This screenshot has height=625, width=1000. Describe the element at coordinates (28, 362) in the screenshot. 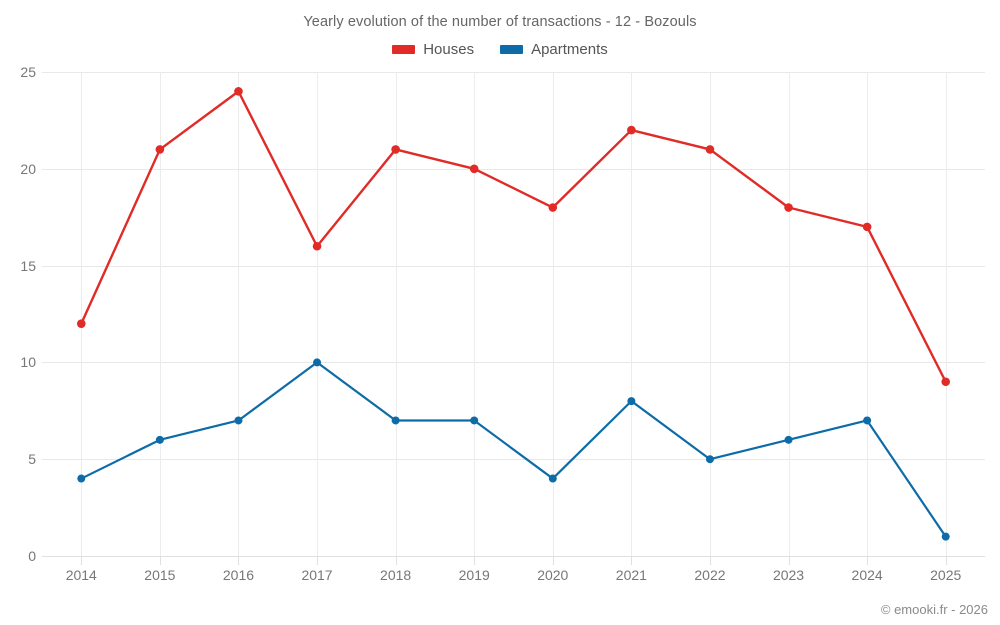

I see `y-tick-label: 10` at that location.